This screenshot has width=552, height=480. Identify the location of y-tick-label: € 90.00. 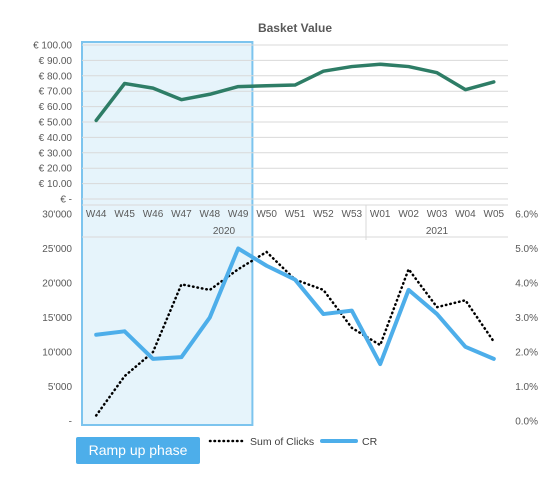
(56, 61).